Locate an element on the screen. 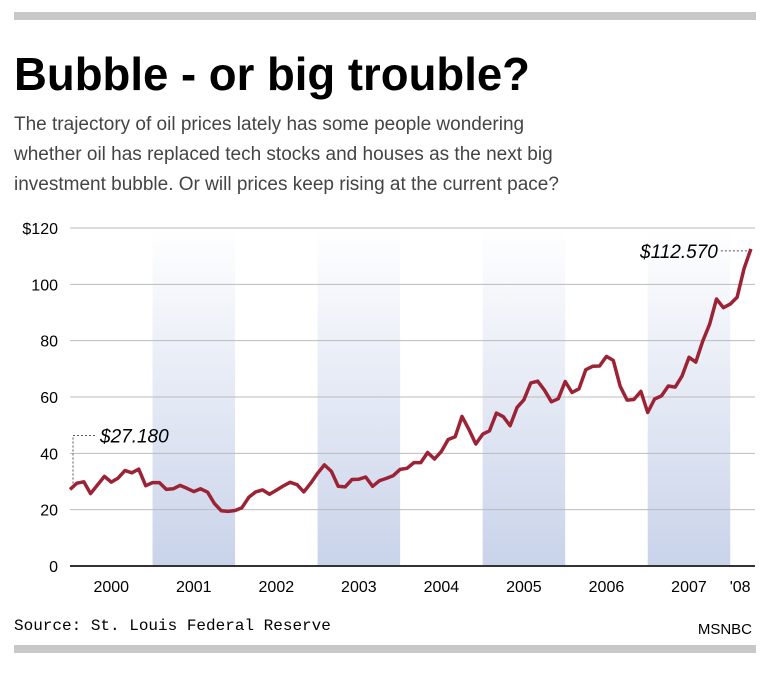  x-tick-label: 2003 is located at coordinates (359, 587).